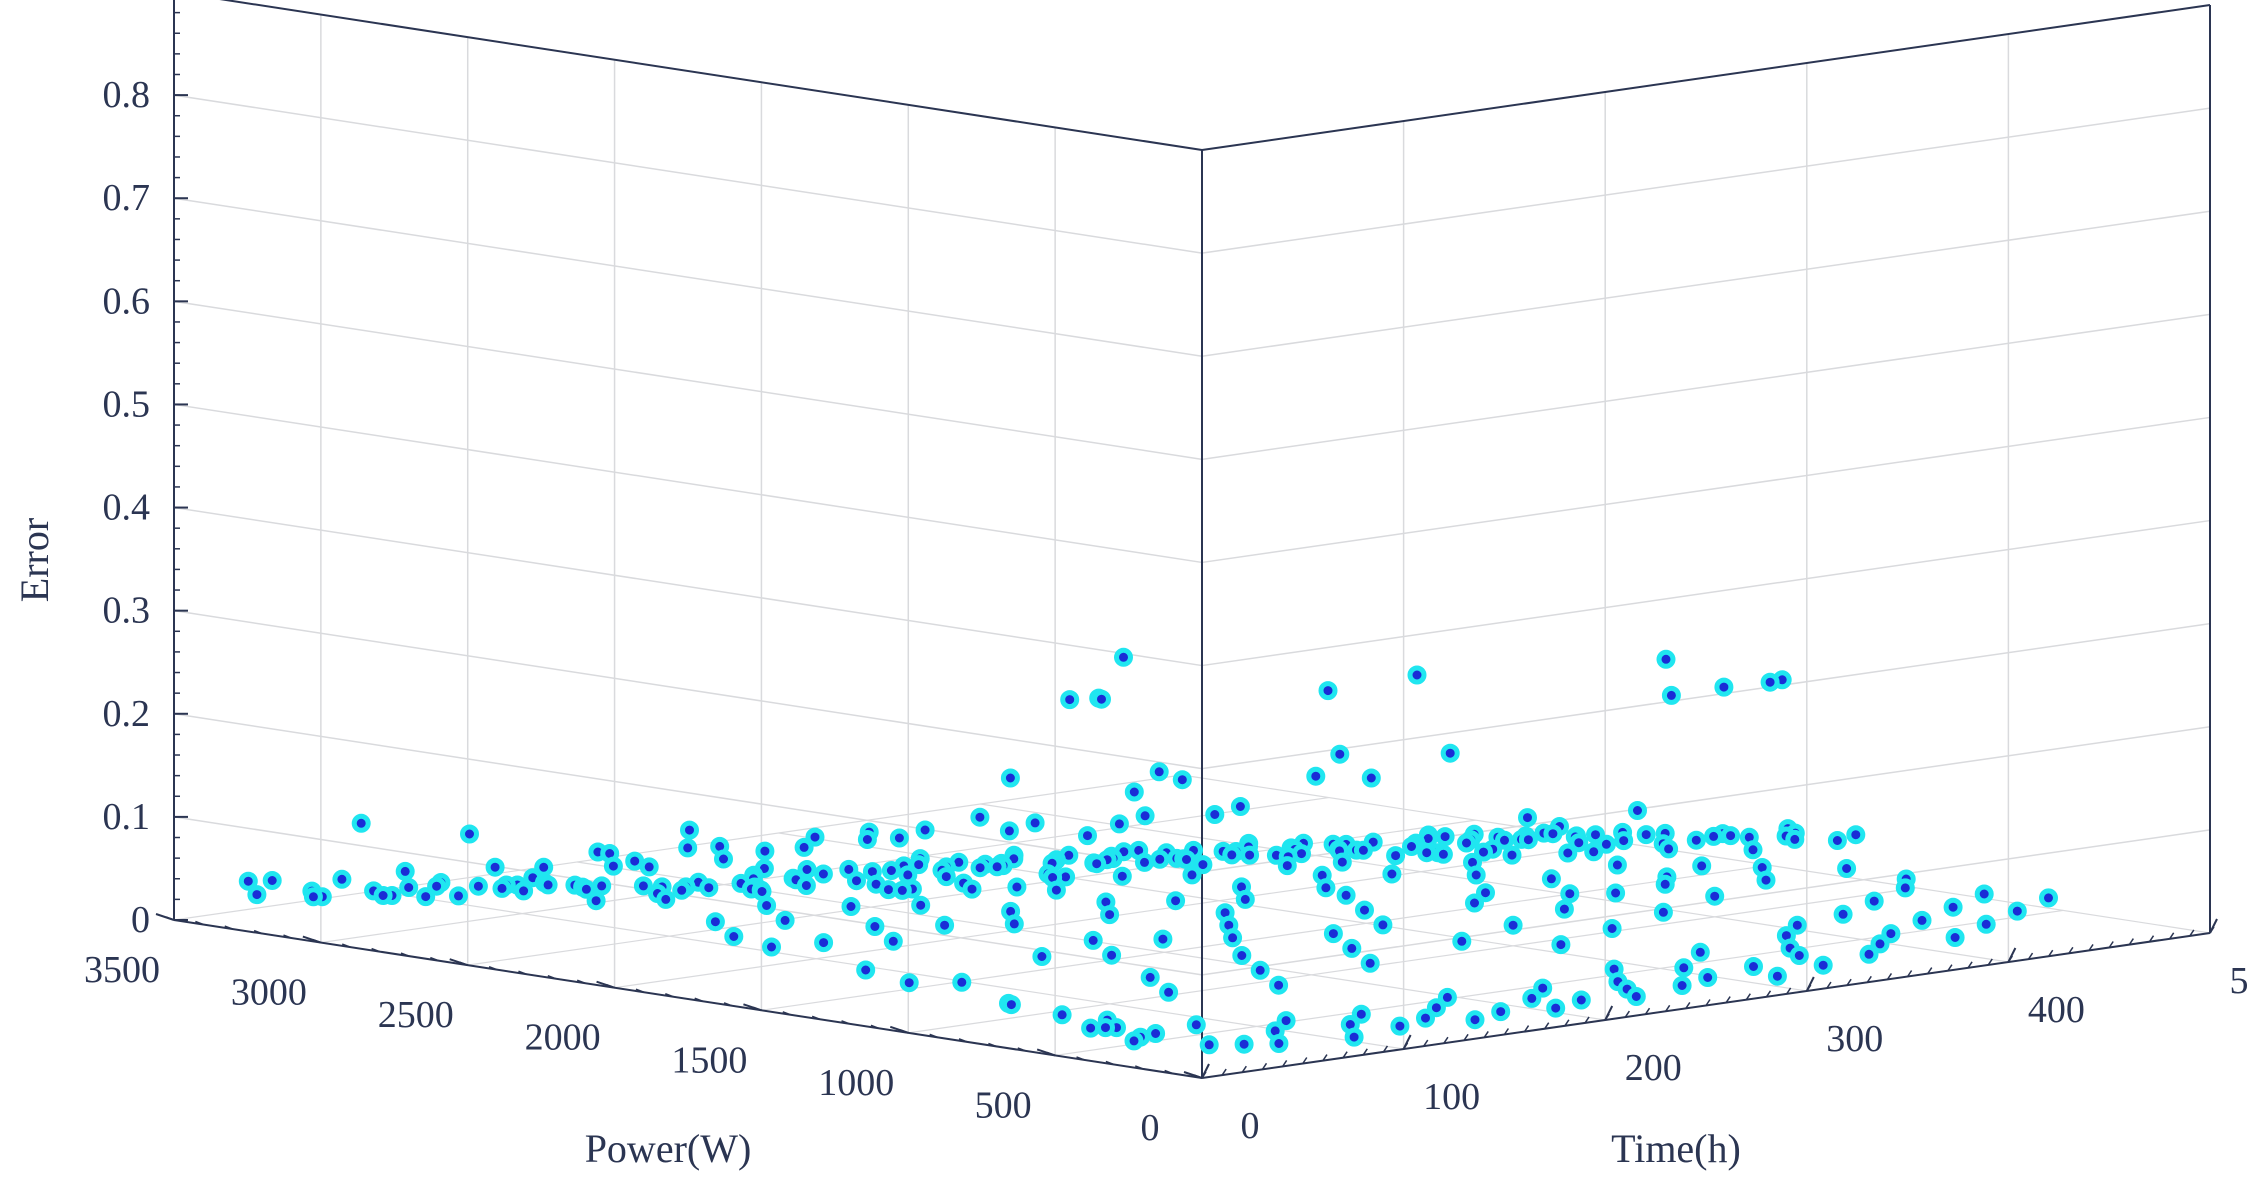  Describe the element at coordinates (1653, 1068) in the screenshot. I see `x-tick-label: 200` at that location.